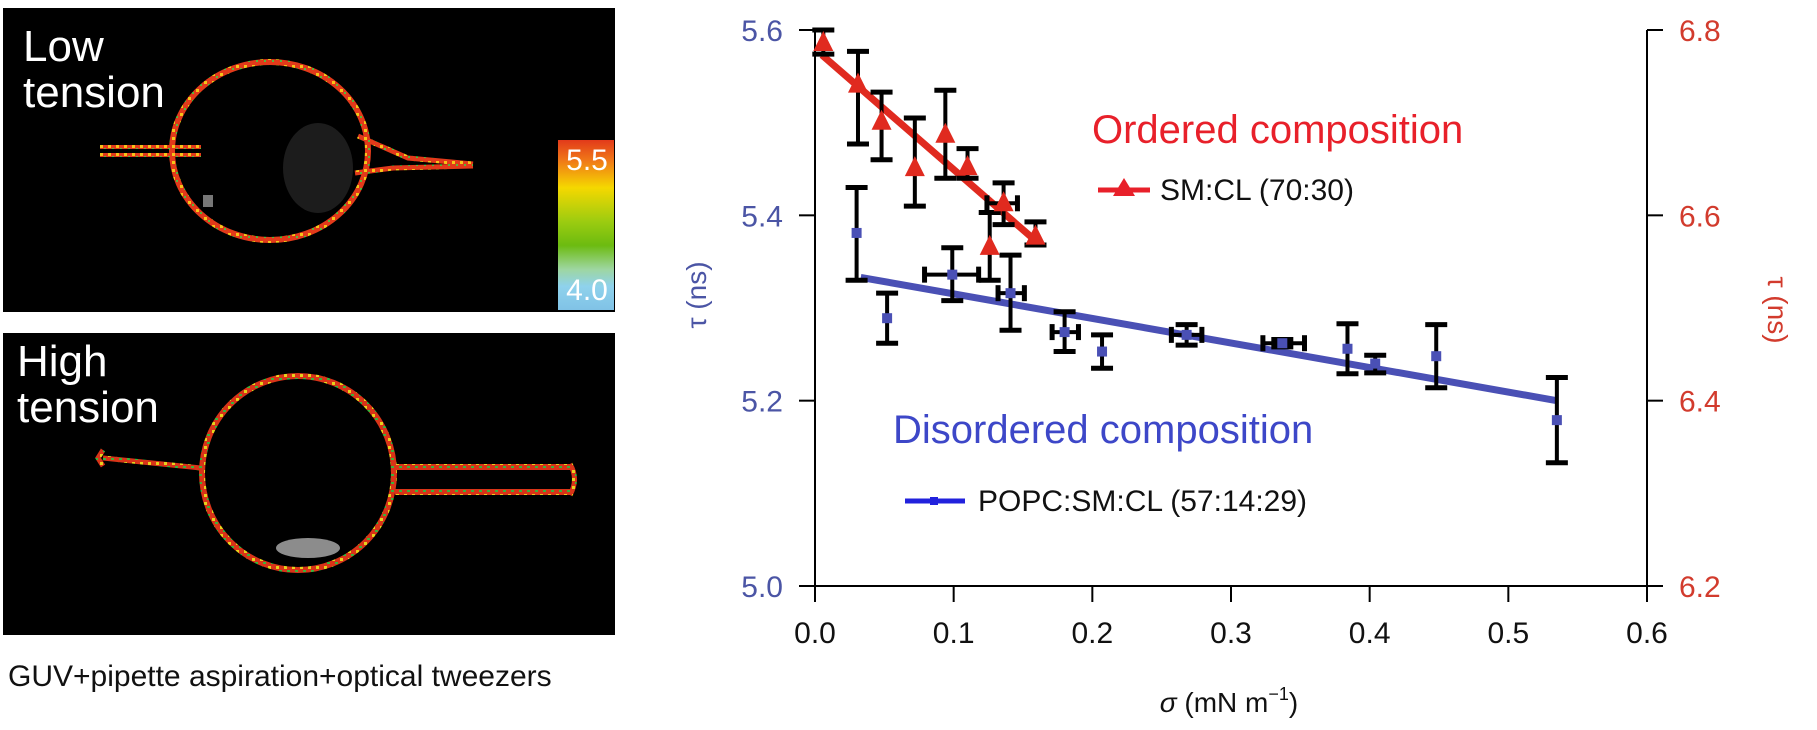  I want to click on legend-markers, so click(1027, 341).